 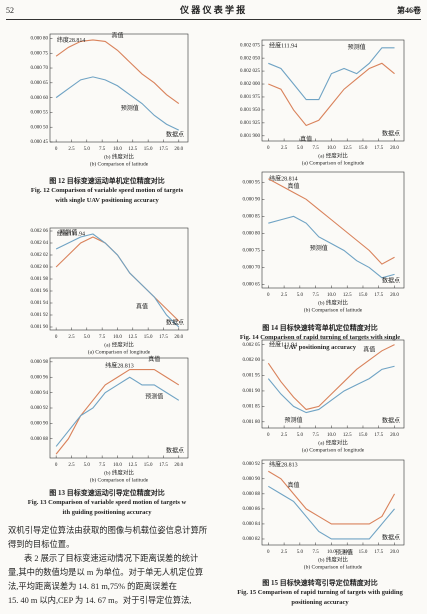 What do you see at coordinates (252, 494) in the screenshot?
I see `y-tick-label: 0.000 88` at bounding box center [252, 494].